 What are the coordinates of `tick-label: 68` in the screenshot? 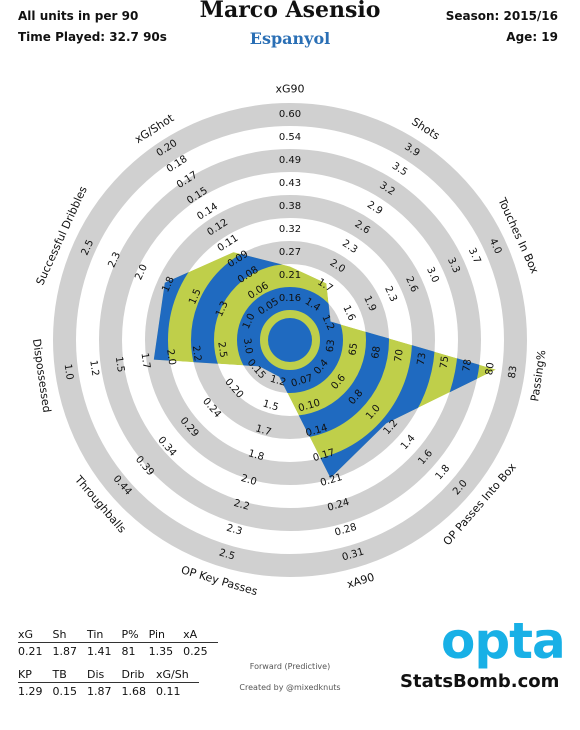 It's located at (376, 352).